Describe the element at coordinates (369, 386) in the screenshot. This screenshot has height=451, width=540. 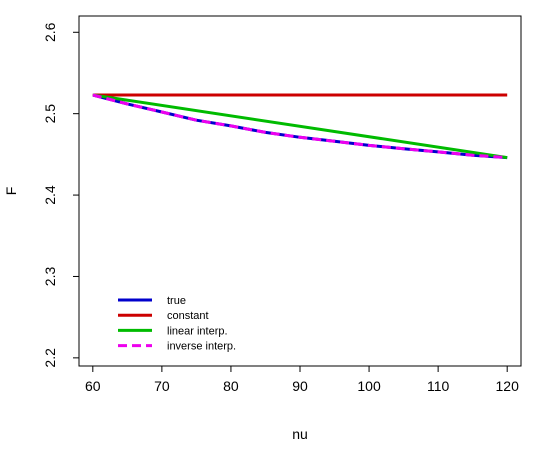
I see `x-tick-label: 100` at that location.